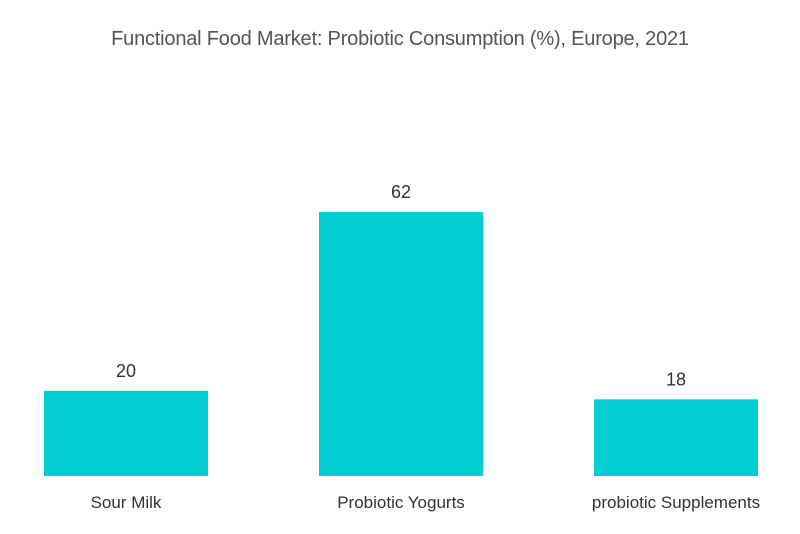 This screenshot has width=800, height=534. I want to click on data-label-1: 62, so click(401, 192).